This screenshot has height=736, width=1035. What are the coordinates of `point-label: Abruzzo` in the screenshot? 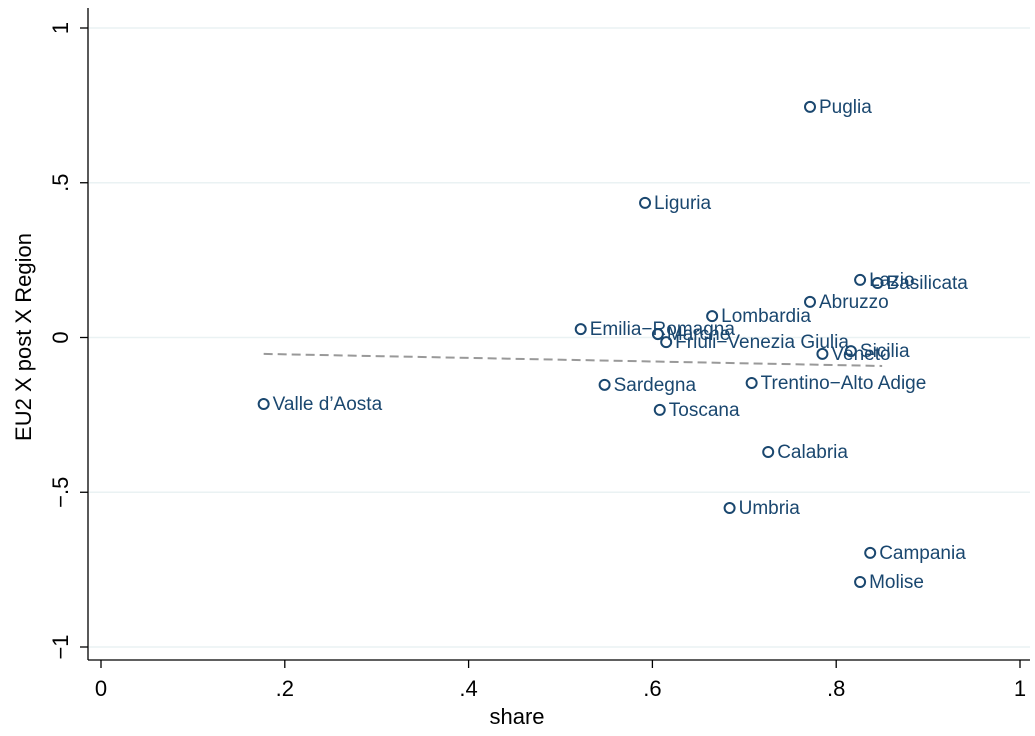 It's located at (854, 302).